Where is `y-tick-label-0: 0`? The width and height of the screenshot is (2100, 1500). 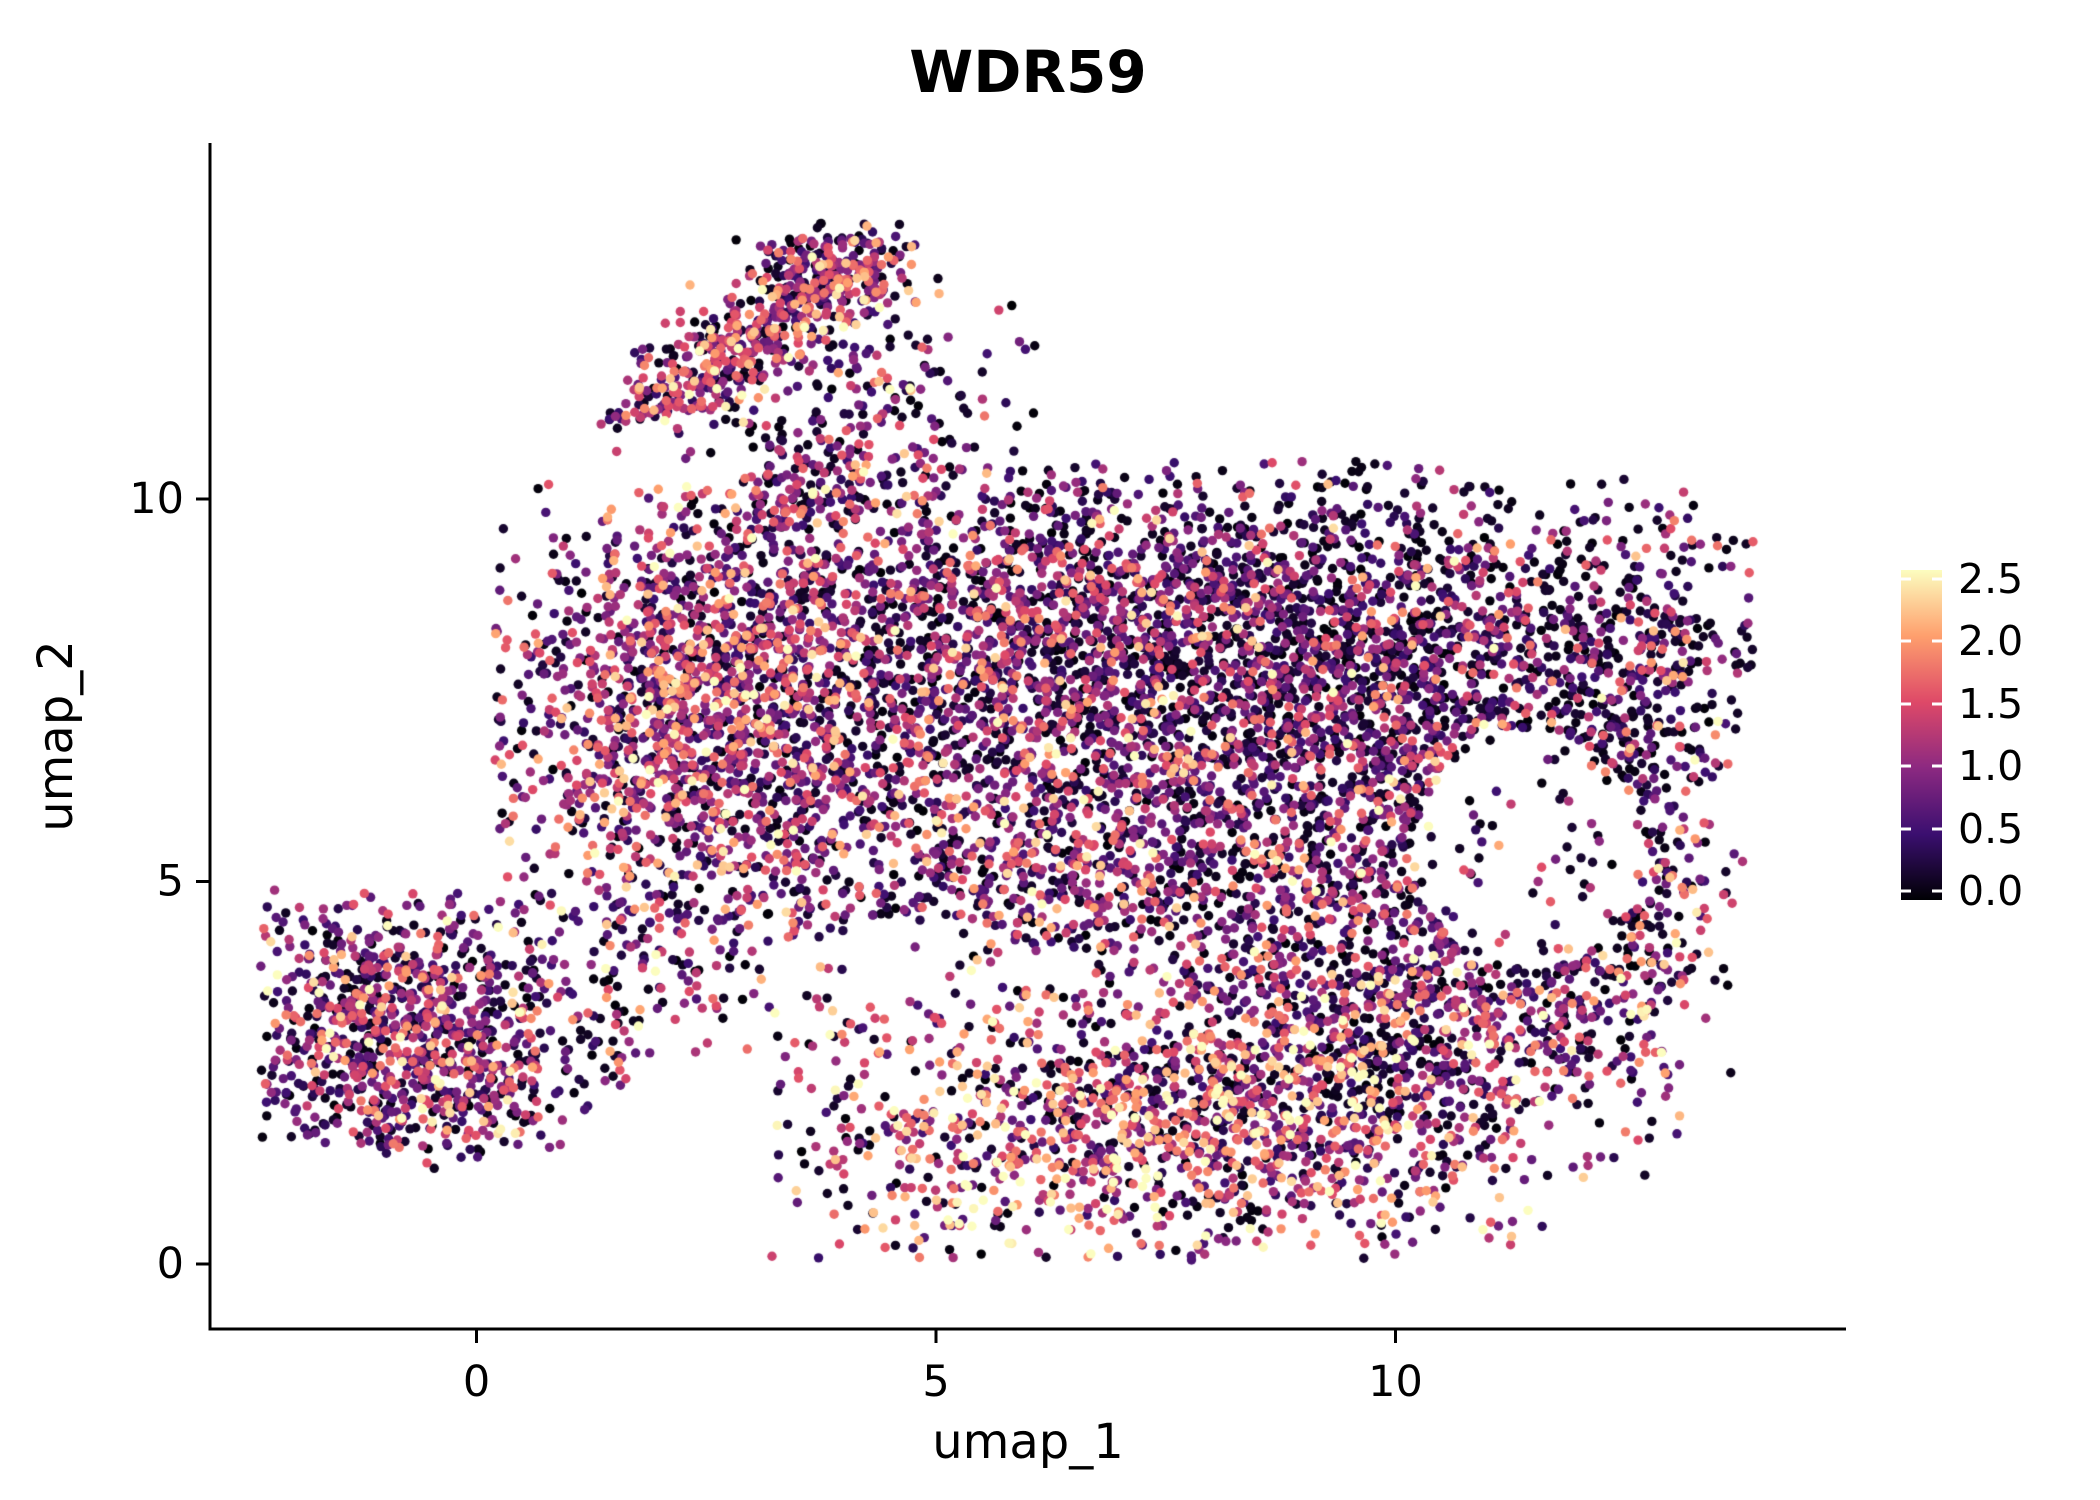
y-tick-label-0: 0 is located at coordinates (170, 1264).